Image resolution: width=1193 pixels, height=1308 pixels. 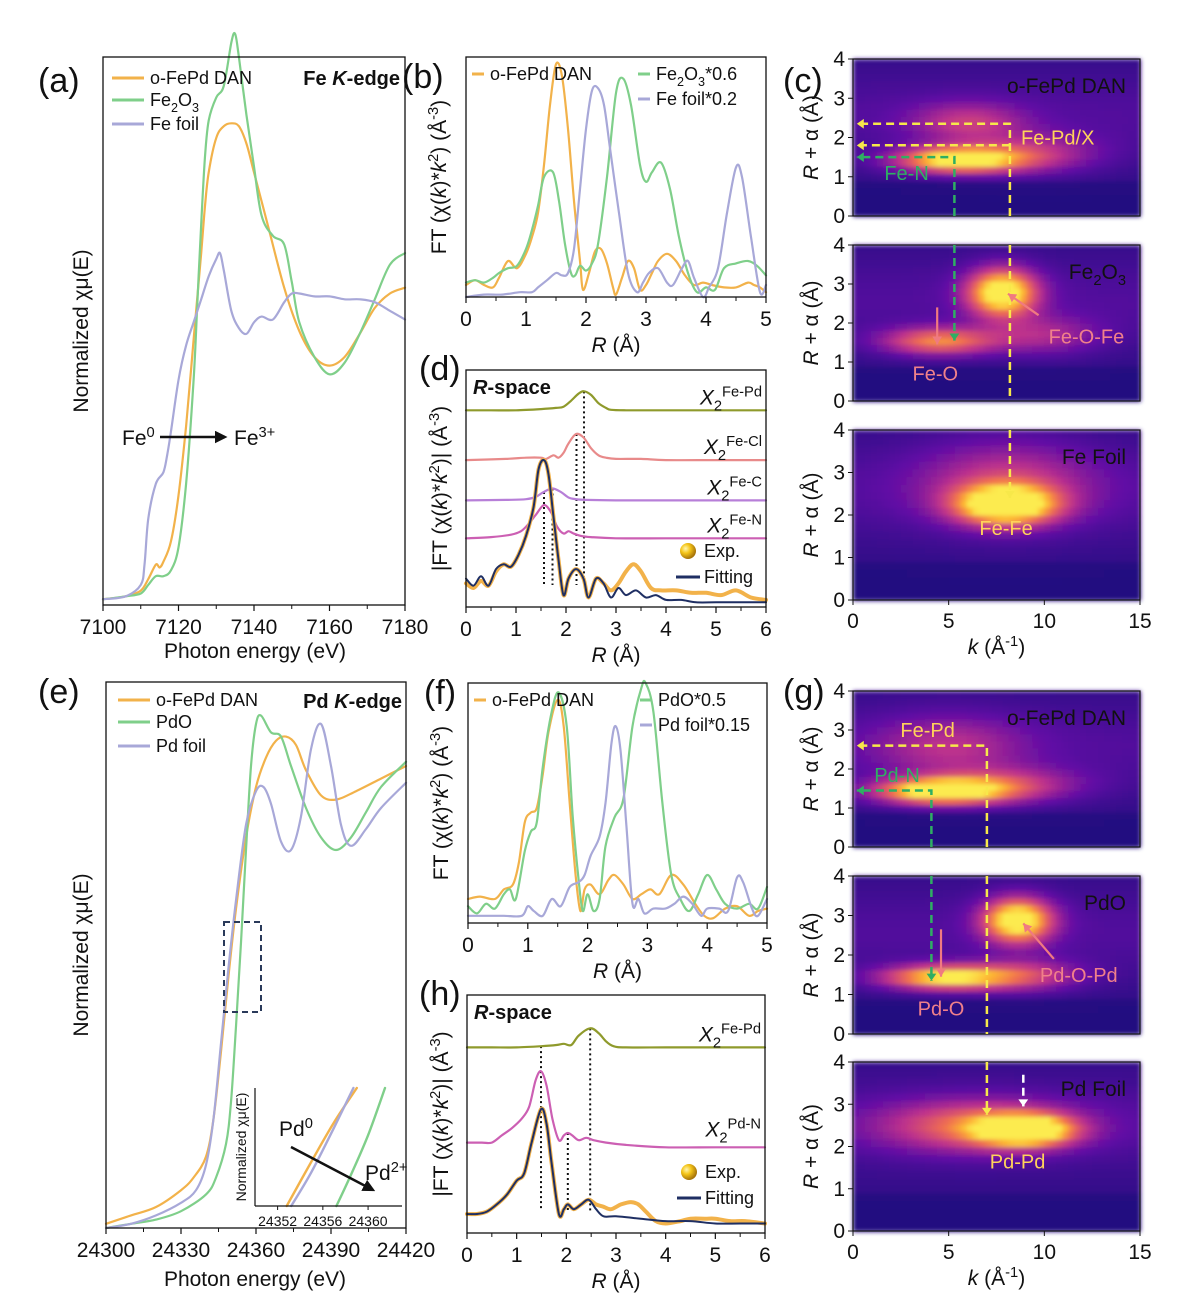 What do you see at coordinates (586, 319) in the screenshot?
I see `x-tick-label: 2` at bounding box center [586, 319].